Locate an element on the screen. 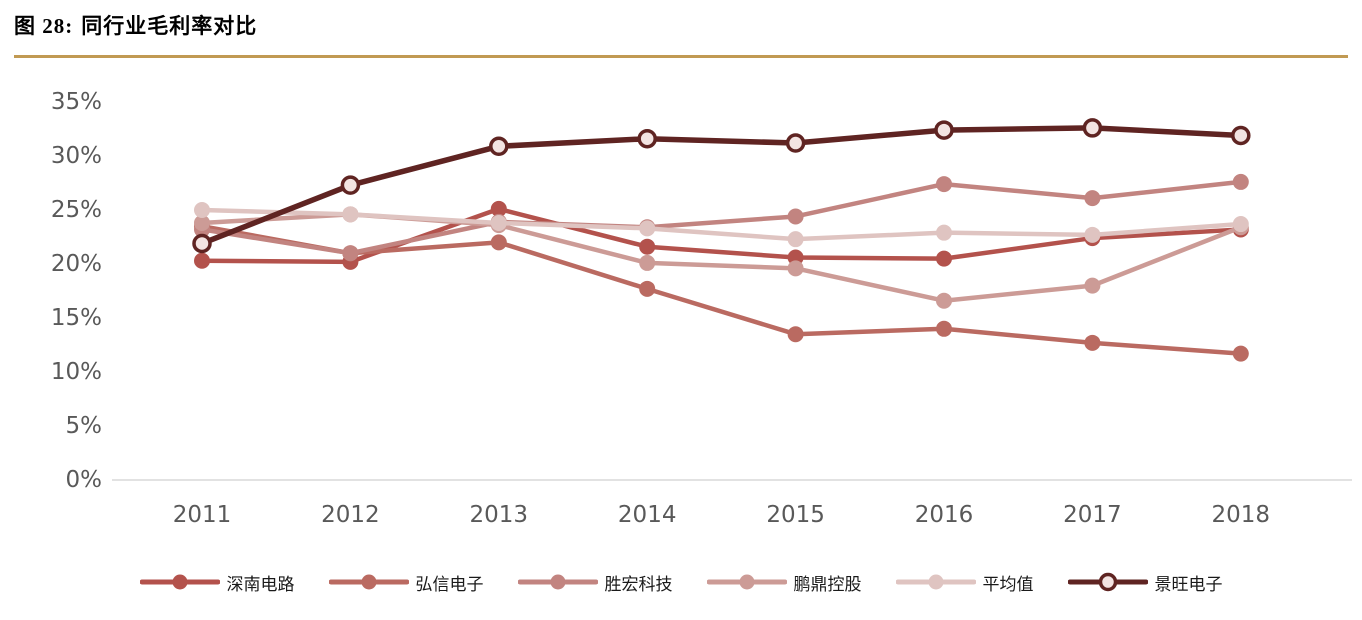 Image resolution: width=1362 pixels, height=620 pixels. legend-label: 深南电路 is located at coordinates (260, 584).